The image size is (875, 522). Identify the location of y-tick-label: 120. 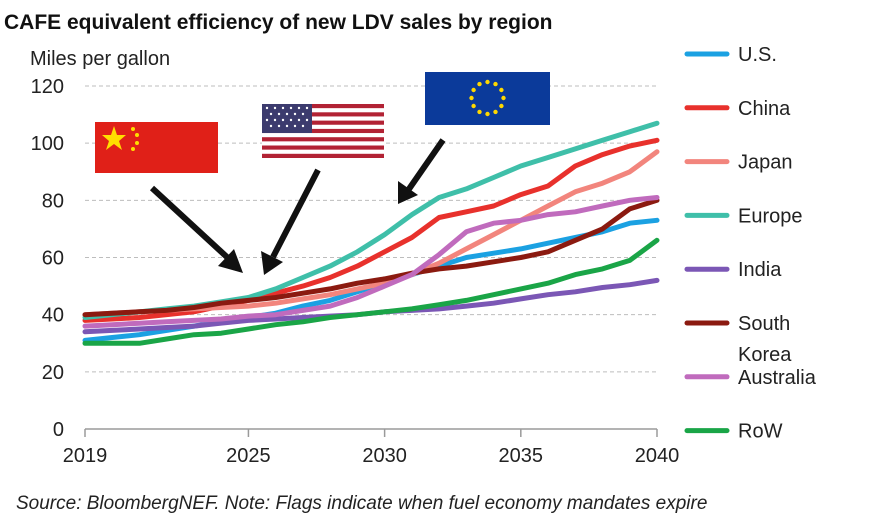
(47, 87).